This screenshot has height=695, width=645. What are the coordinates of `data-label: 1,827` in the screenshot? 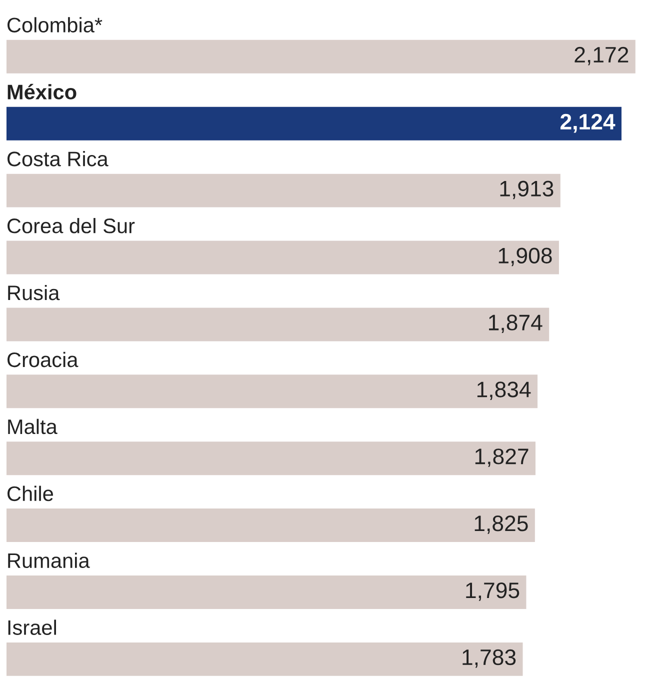 It's located at (501, 457).